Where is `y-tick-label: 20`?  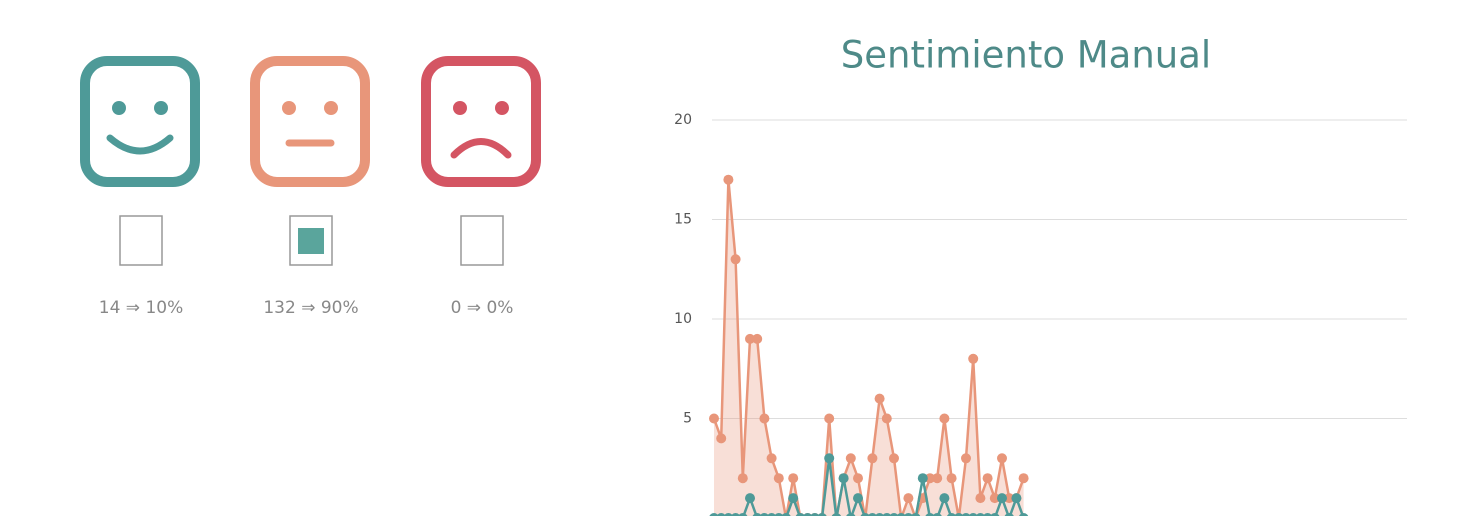 y-tick-label: 20 is located at coordinates (683, 120).